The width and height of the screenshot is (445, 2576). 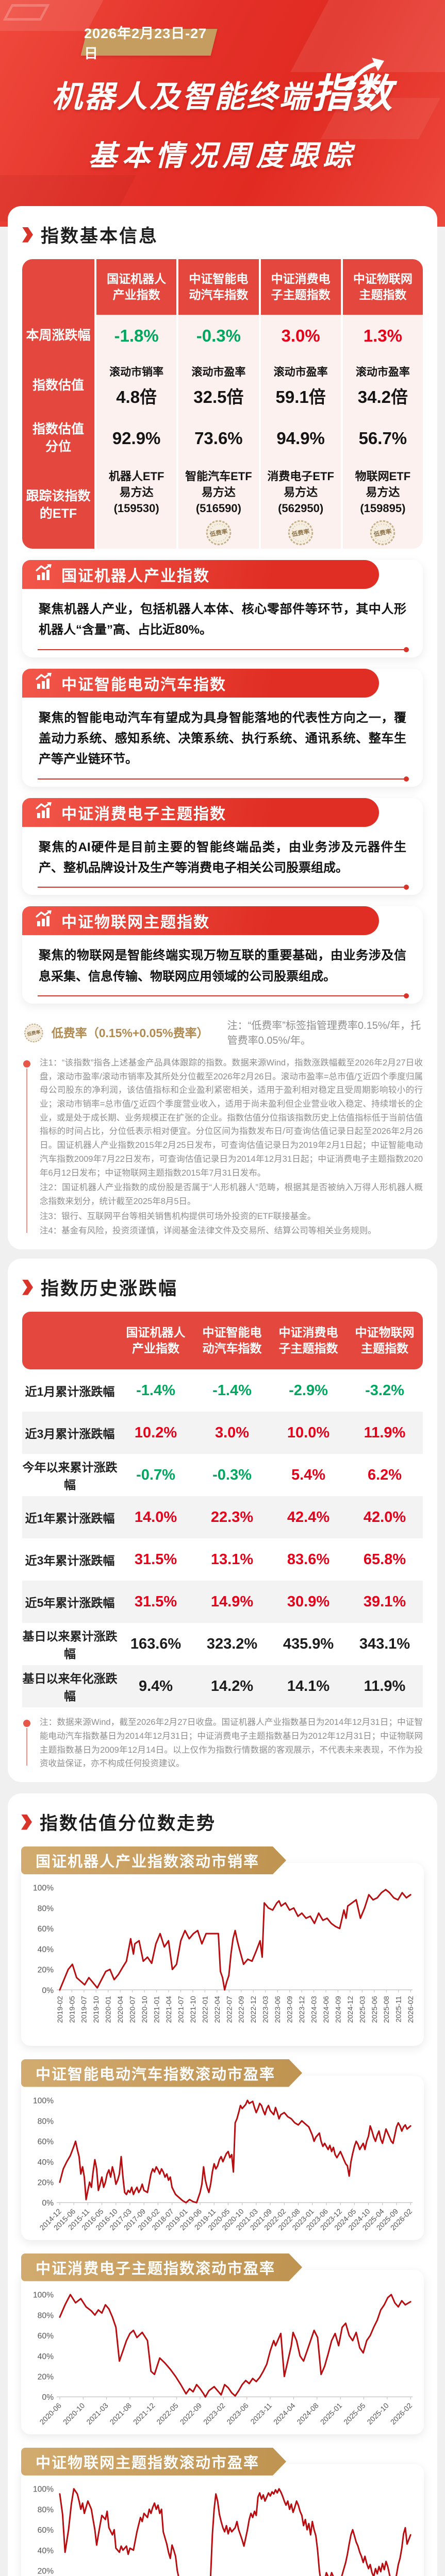 What do you see at coordinates (219, 287) in the screenshot?
I see `column-header: 中证智能电 动汽车指数` at bounding box center [219, 287].